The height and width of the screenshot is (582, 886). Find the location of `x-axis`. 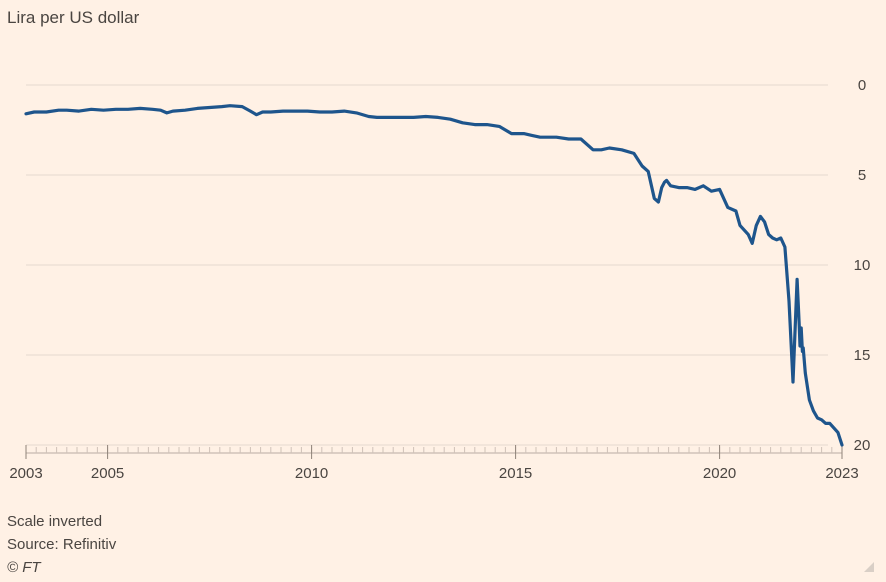

x-axis is located at coordinates (434, 452).